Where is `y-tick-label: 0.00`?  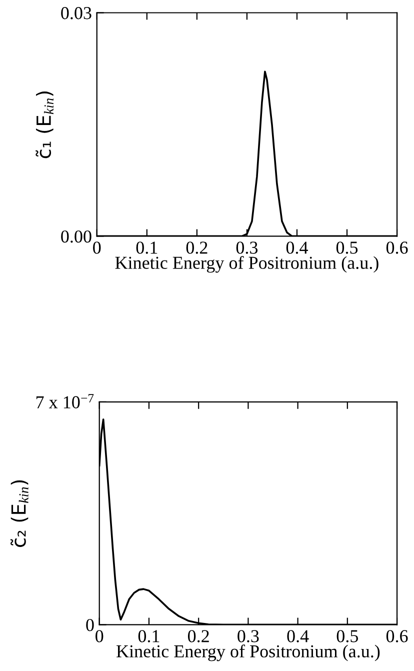
y-tick-label: 0.00 is located at coordinates (76, 236).